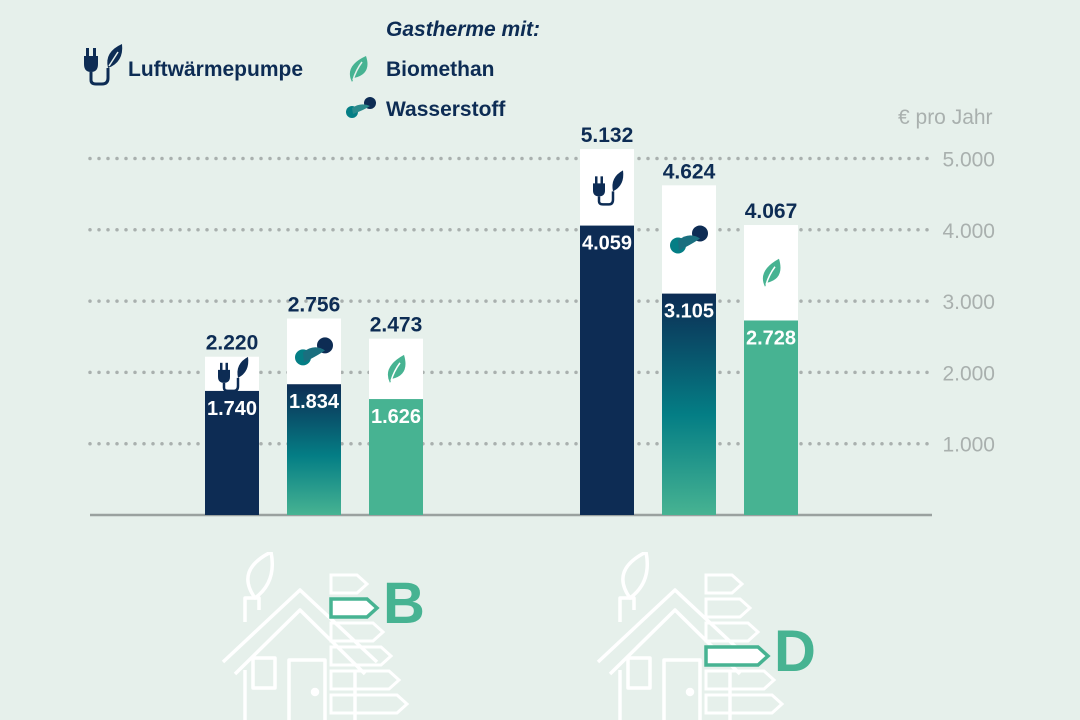 The width and height of the screenshot is (1080, 720). I want to click on y-axis-unit: € pro Jahr, so click(945, 117).